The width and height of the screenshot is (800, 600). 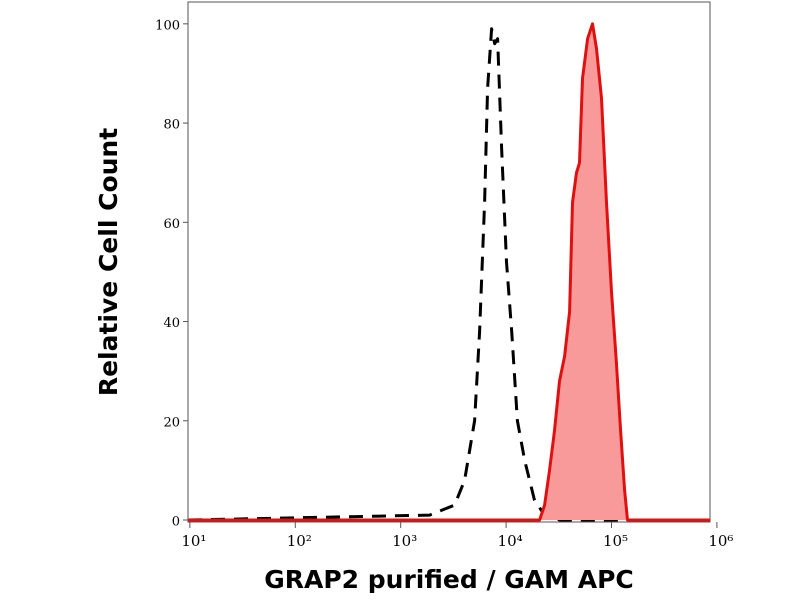 I want to click on x-axis-label: GRAP2 purified / GAM APC, so click(x=449, y=579).